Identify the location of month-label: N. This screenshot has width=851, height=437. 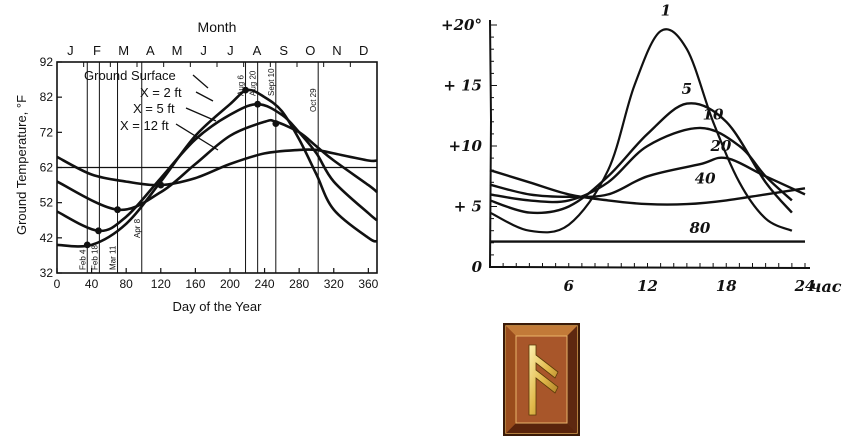
(336, 50).